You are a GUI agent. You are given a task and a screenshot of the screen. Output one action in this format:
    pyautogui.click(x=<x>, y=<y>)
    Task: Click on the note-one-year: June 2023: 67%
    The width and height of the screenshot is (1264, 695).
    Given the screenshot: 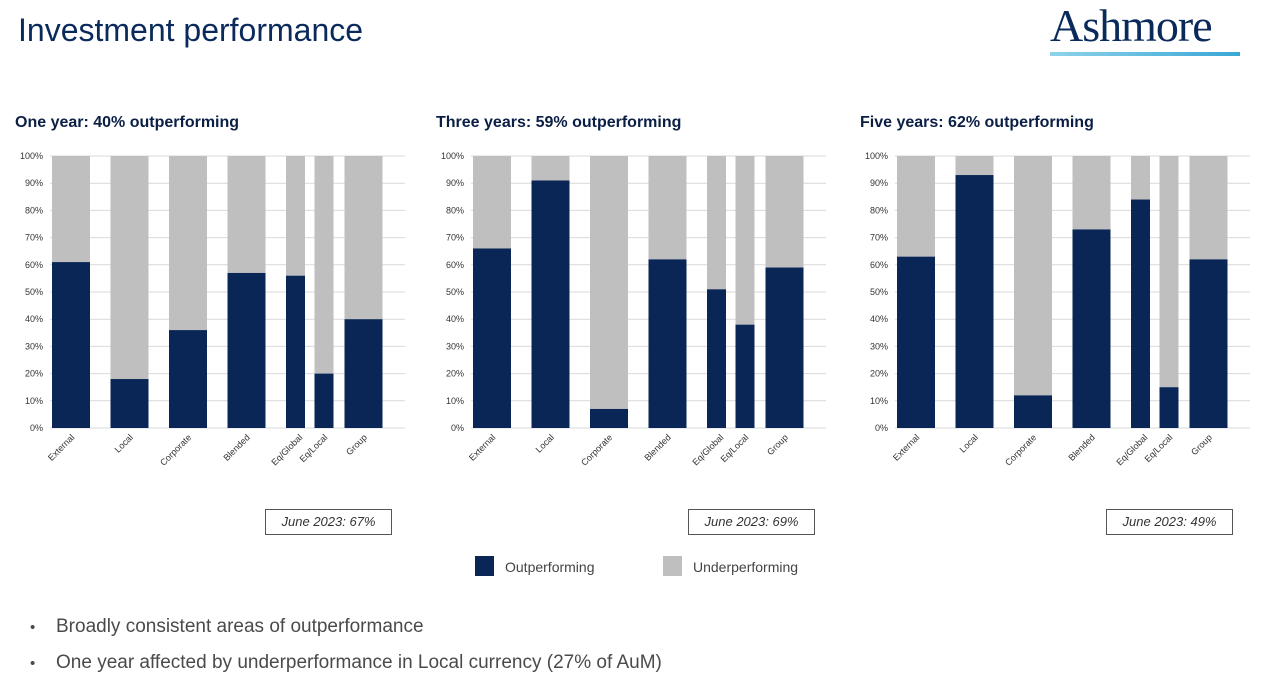 What is the action you would take?
    pyautogui.click(x=328, y=522)
    